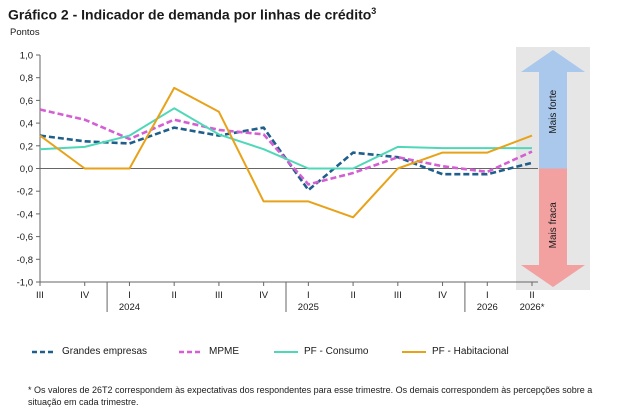 Image resolution: width=621 pixels, height=416 pixels. Describe the element at coordinates (25, 32) in the screenshot. I see `y-units-label: Pontos` at that location.